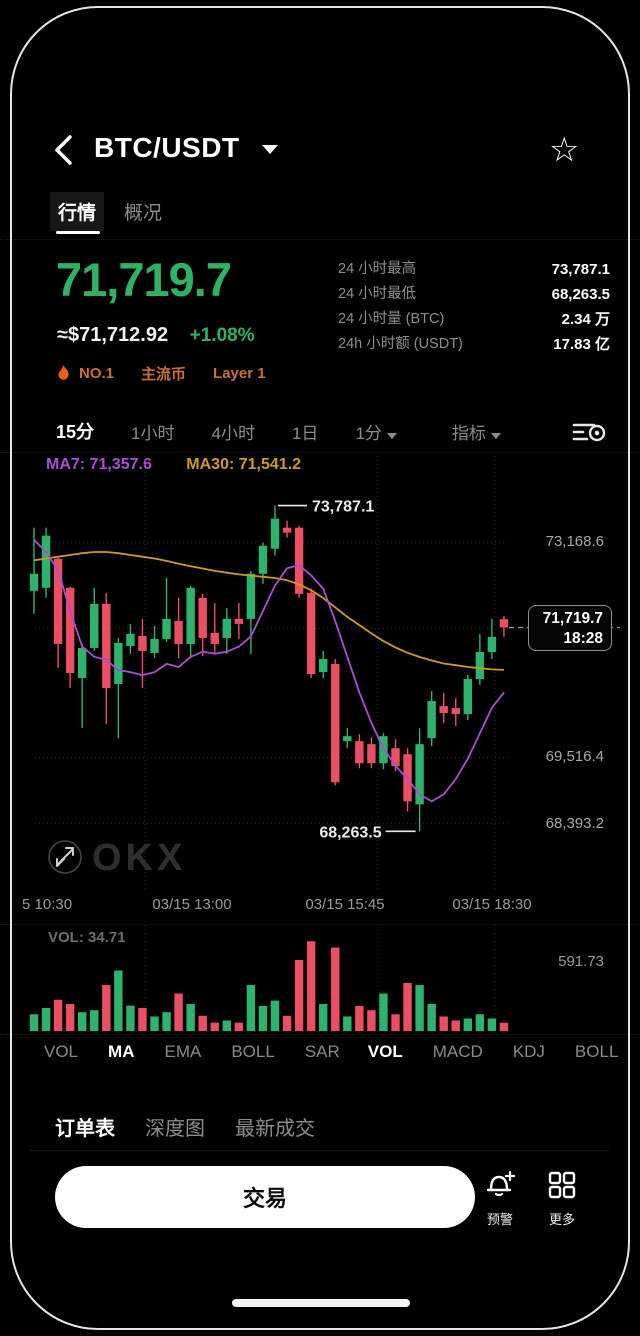  What do you see at coordinates (144, 279) in the screenshot?
I see `last-price: 71,719.7` at bounding box center [144, 279].